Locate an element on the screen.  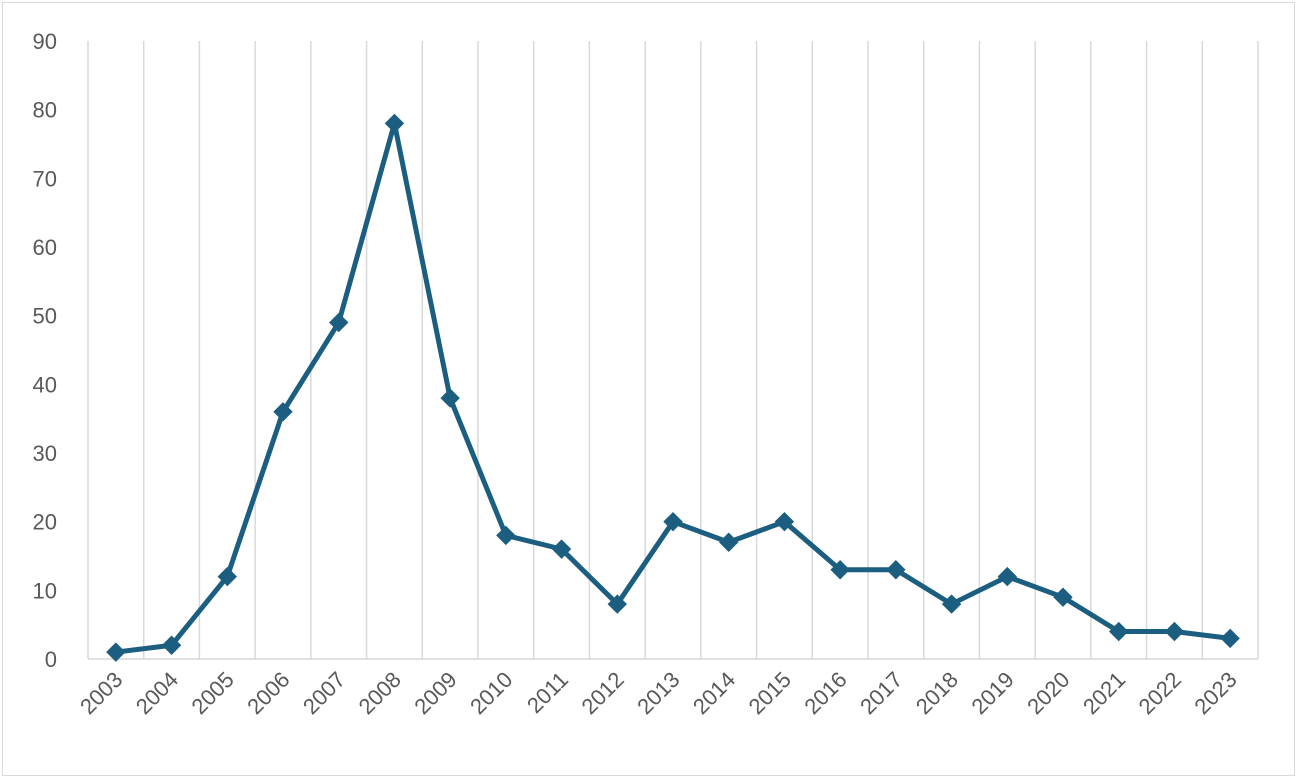
y-tick-label: 70 is located at coordinates (45, 178).